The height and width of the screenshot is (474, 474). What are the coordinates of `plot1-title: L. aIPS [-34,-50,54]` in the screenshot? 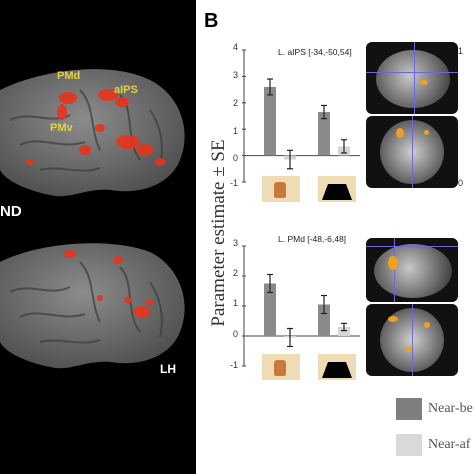 It's located at (315, 52).